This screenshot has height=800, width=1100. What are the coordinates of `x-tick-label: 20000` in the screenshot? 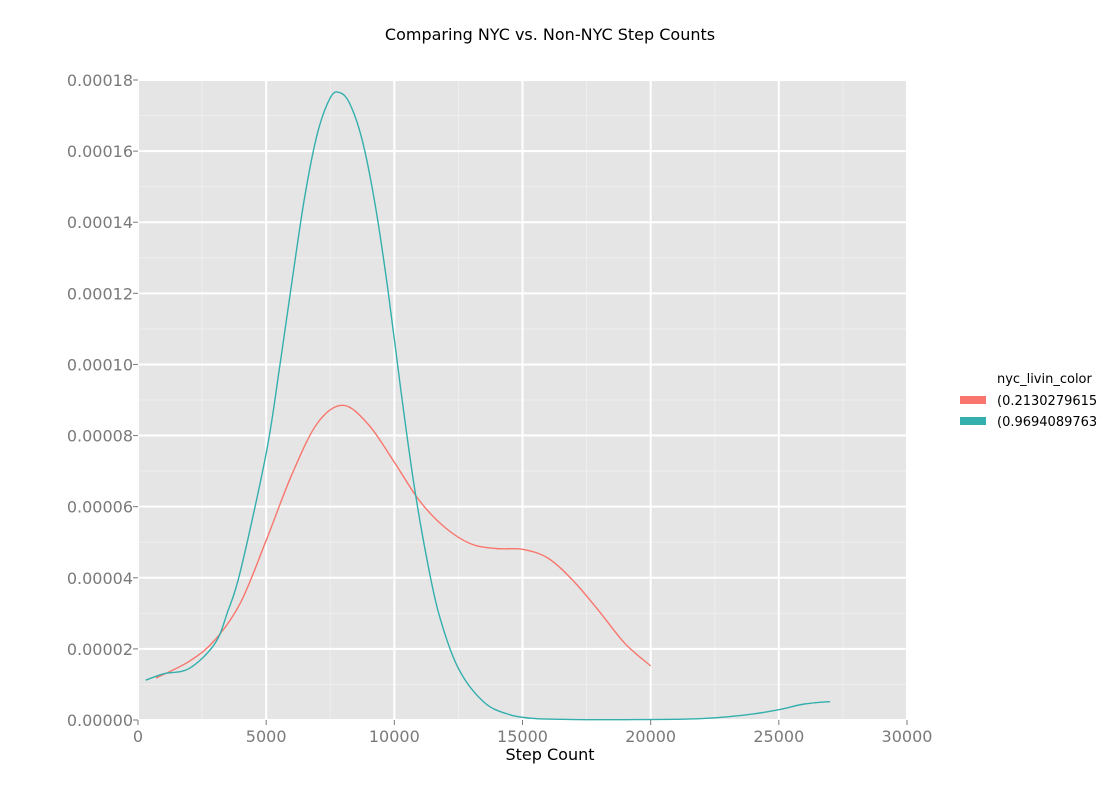 It's located at (650, 736).